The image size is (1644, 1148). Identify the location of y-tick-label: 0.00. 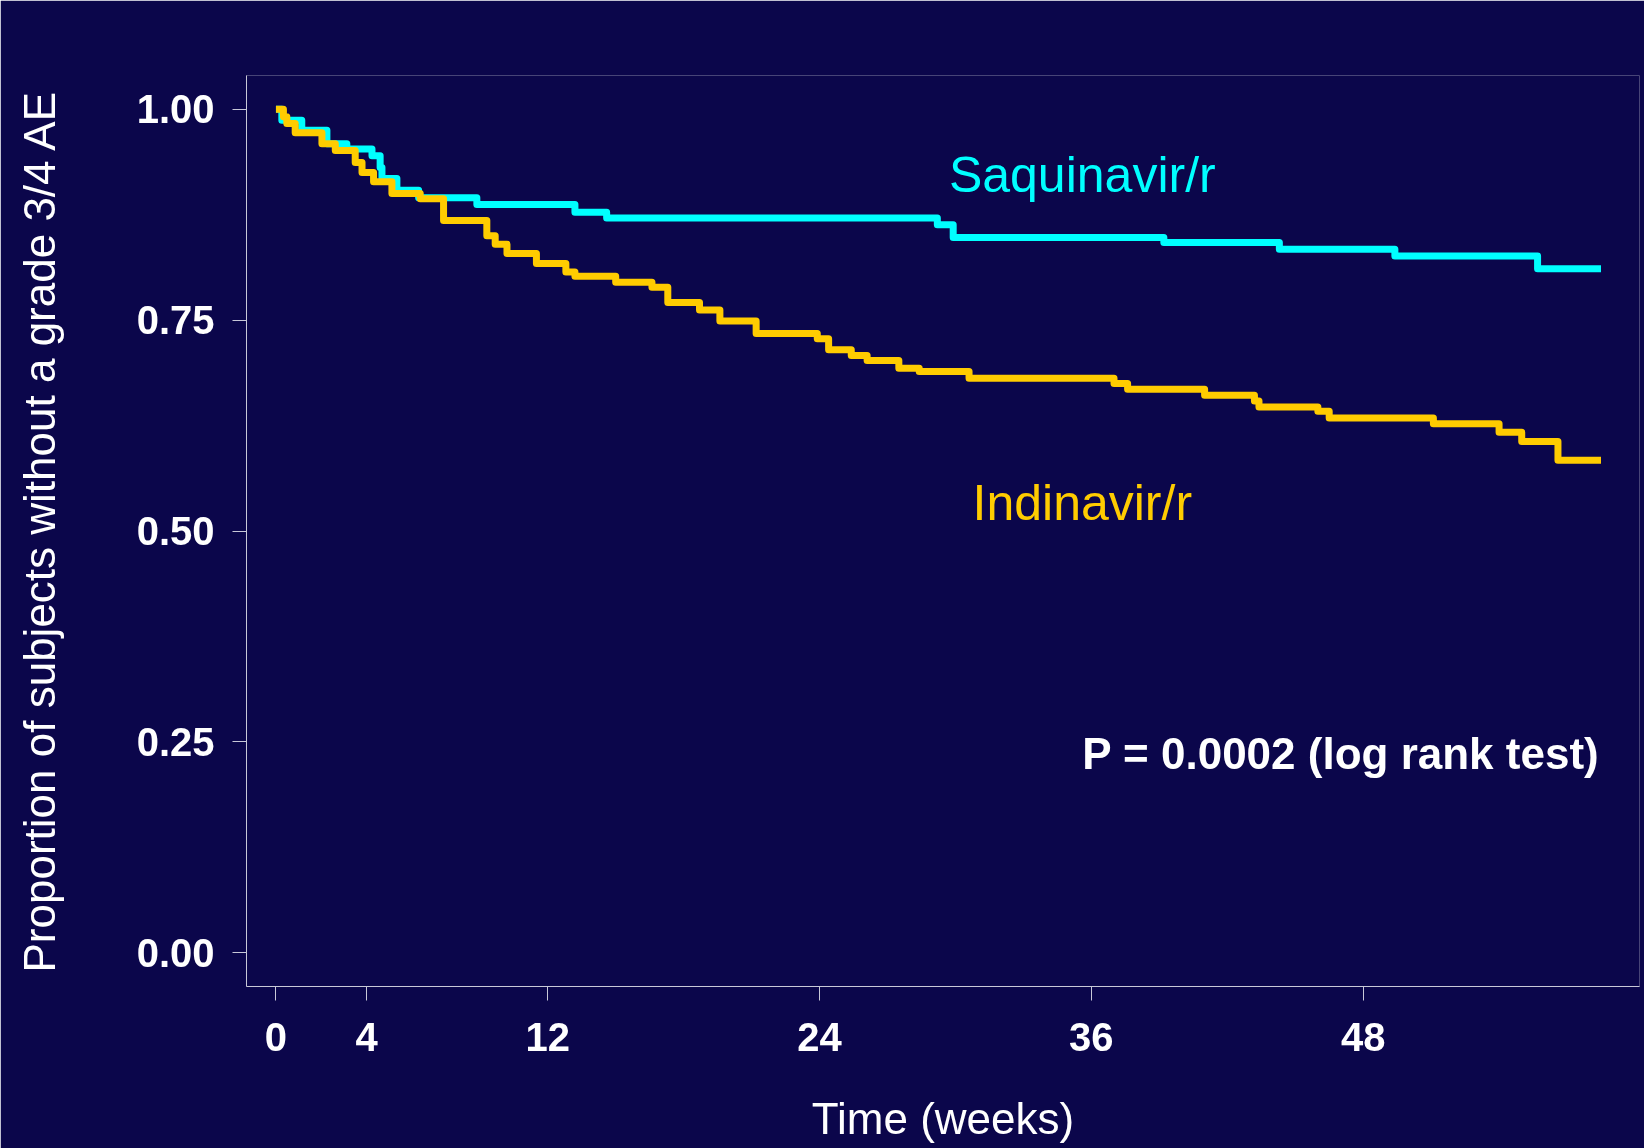
(175, 952).